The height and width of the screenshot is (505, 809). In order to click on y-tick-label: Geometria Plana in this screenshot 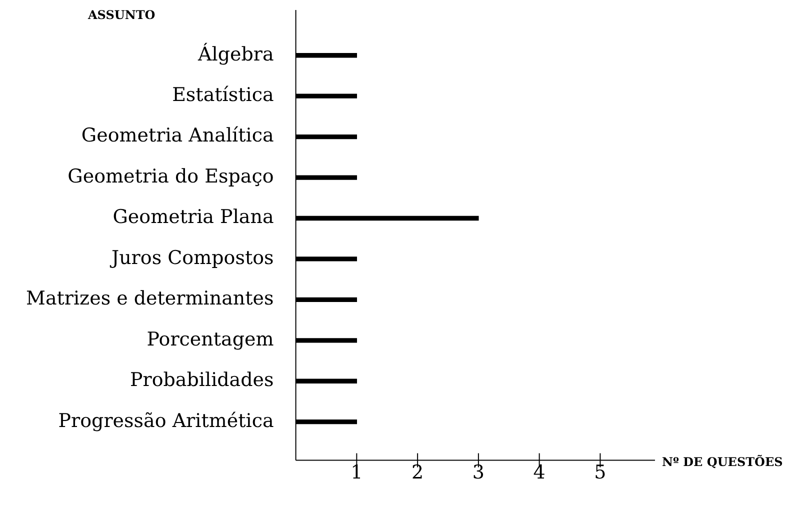, I will do `click(193, 217)`.